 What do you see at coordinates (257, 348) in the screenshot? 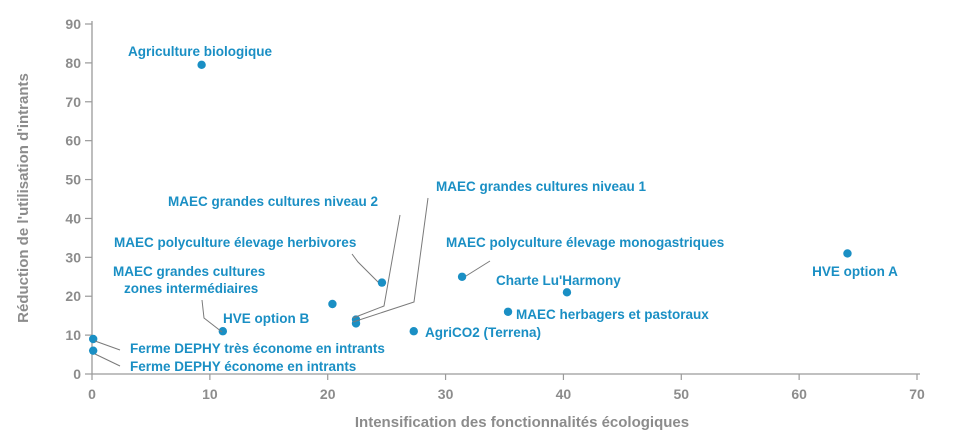
I see `point-label: Ferme DEPHY très économe en intrants` at bounding box center [257, 348].